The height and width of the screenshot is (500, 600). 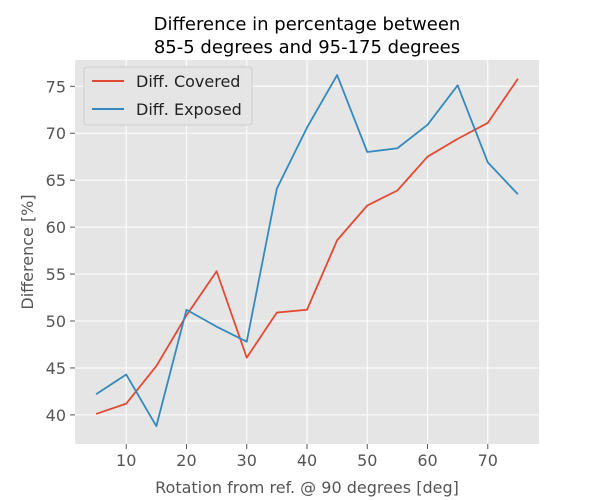 I want to click on x-tick-label: 60, so click(x=427, y=460).